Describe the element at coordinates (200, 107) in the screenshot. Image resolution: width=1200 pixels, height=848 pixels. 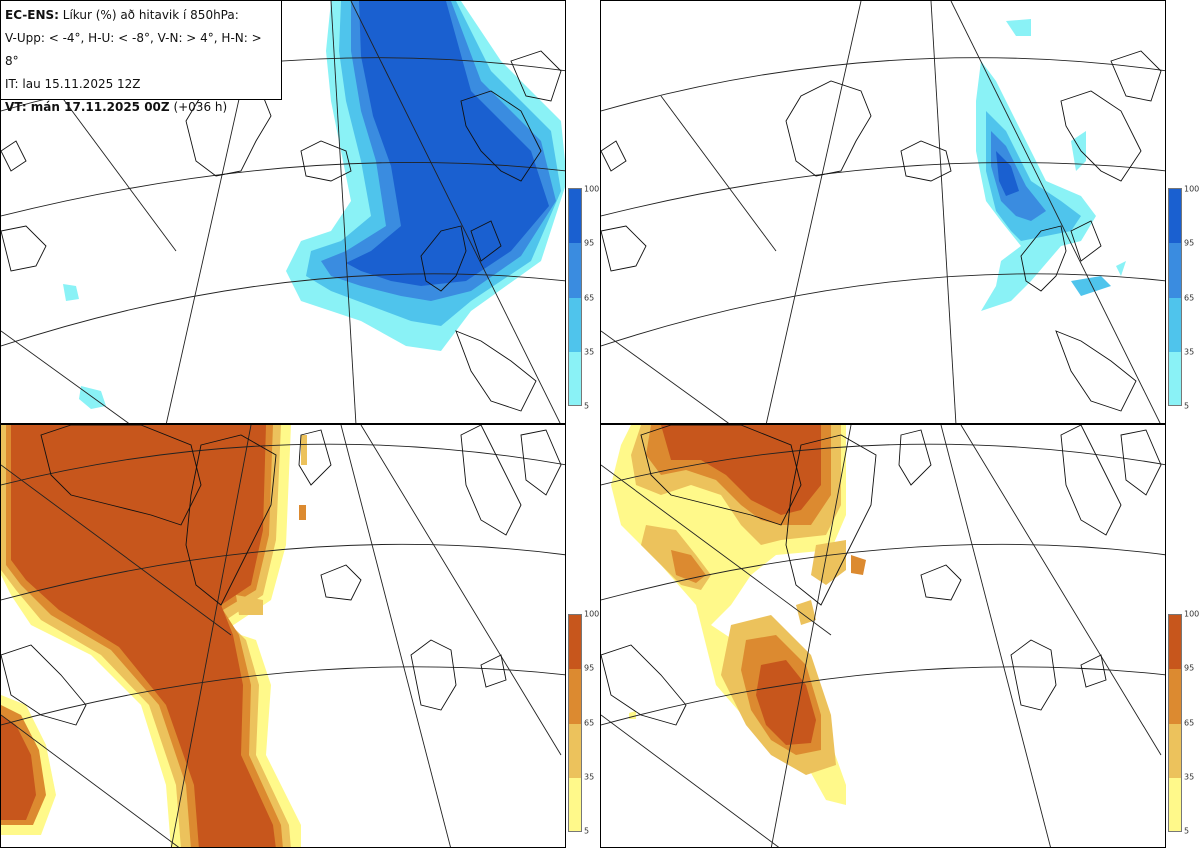
I see `lead-time: (+036 h)` at that location.